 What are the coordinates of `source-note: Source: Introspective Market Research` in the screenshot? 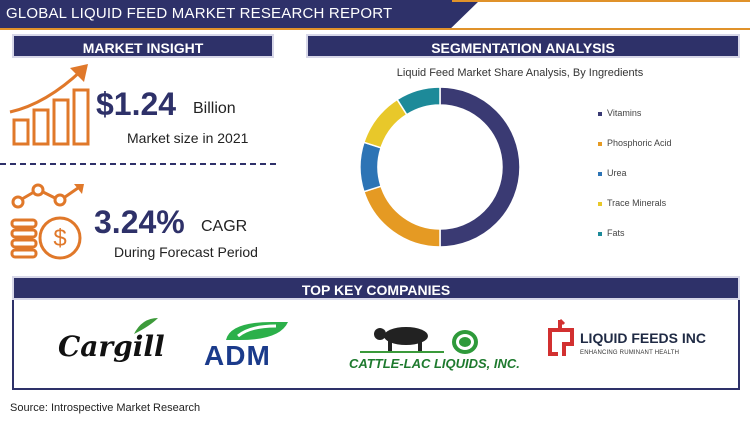 It's located at (105, 408).